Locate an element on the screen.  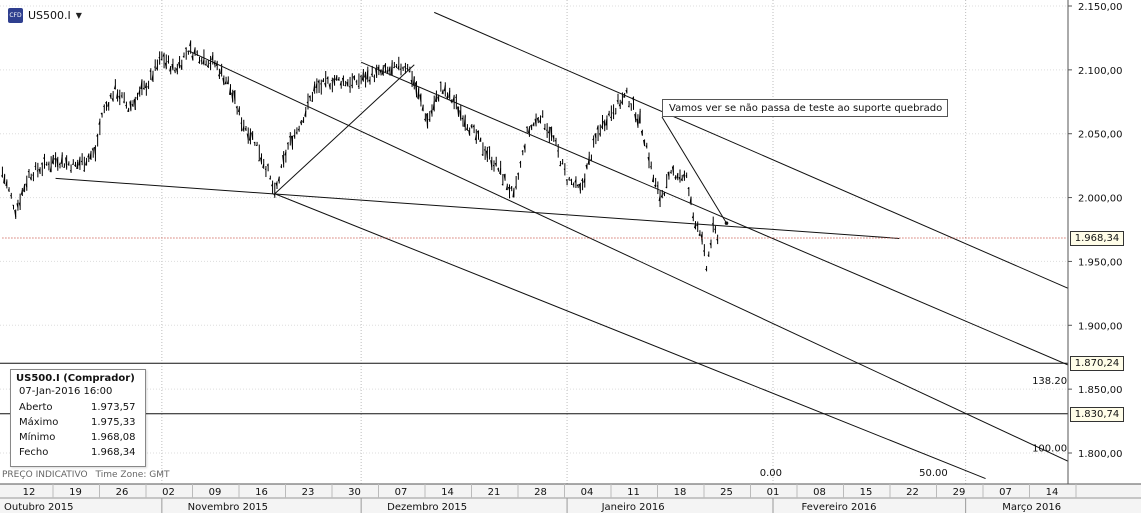
month-label: Outubro 2015 is located at coordinates (38, 507).